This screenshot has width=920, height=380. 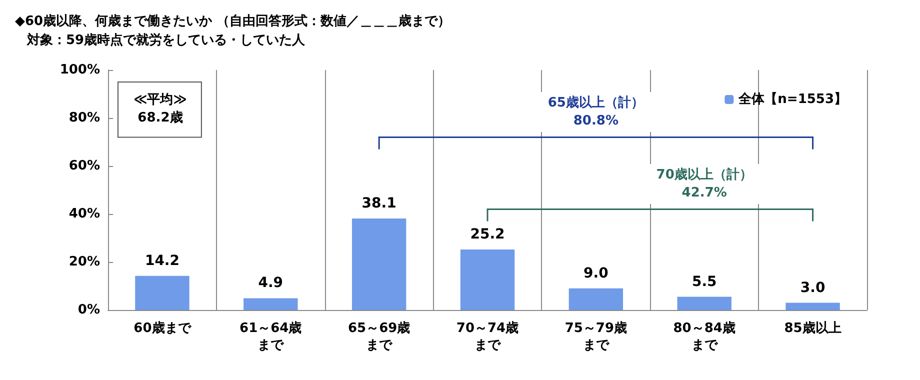 What do you see at coordinates (84, 118) in the screenshot?
I see `y-tick-label: 80%` at bounding box center [84, 118].